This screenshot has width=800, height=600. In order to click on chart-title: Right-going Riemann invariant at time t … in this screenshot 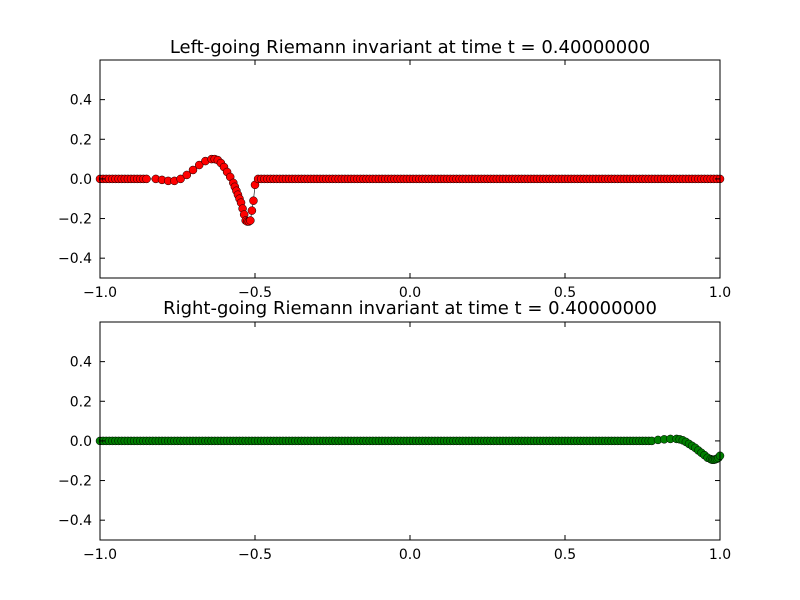, I will do `click(410, 308)`.